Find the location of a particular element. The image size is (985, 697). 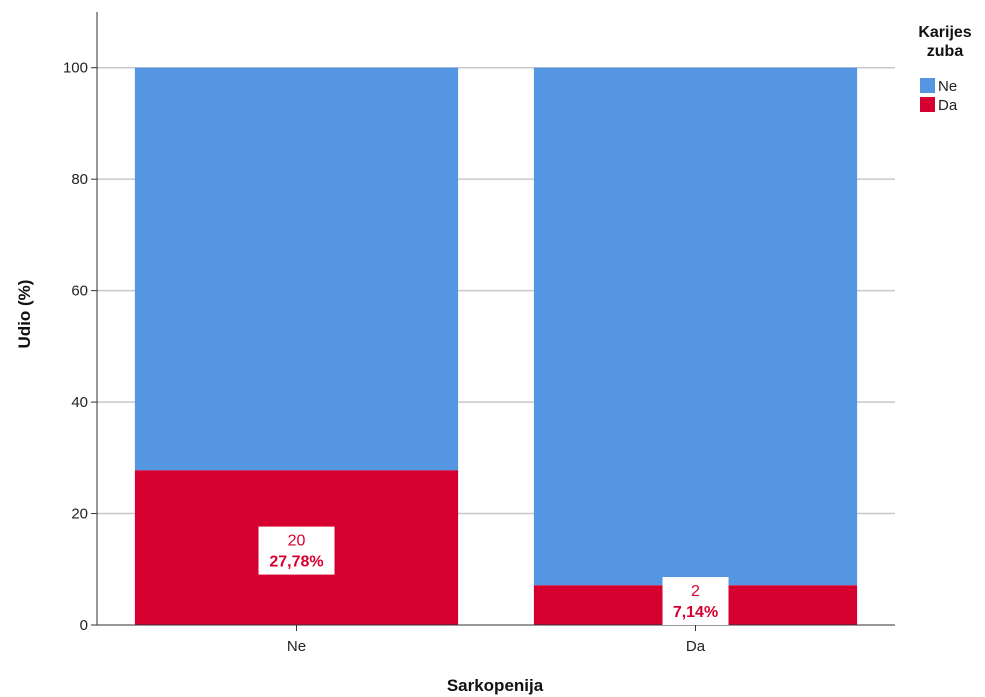

x-axis-title: Sarkopenija is located at coordinates (495, 685).